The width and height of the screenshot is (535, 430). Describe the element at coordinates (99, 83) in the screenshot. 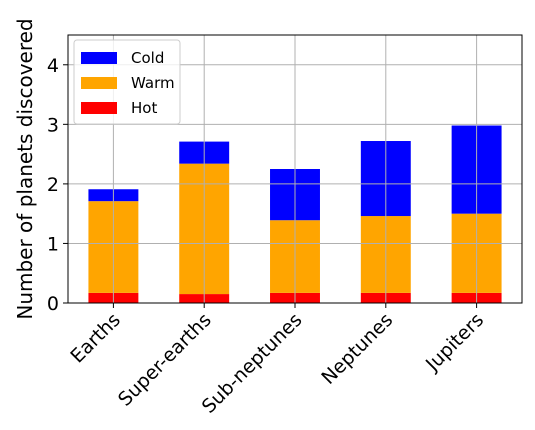

I see `legend-swatch-warm` at that location.